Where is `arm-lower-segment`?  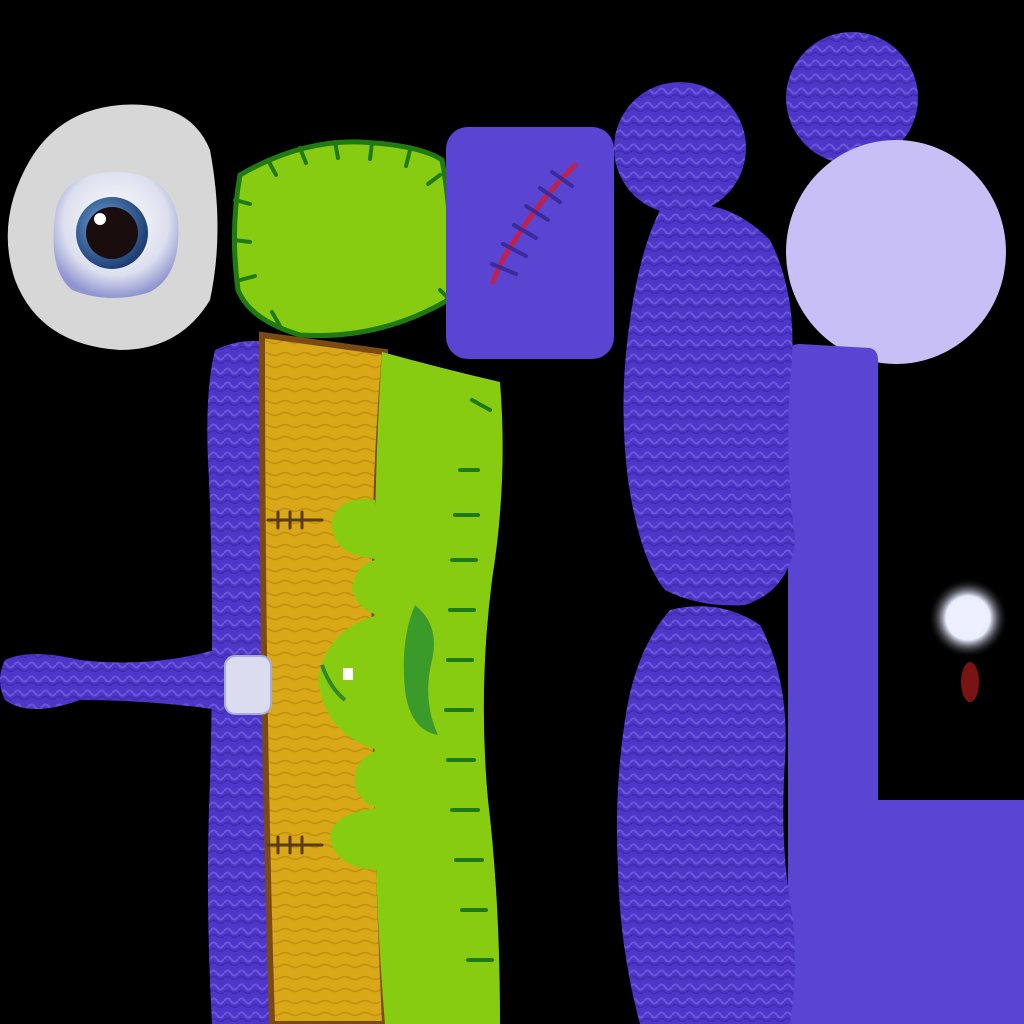 arm-lower-segment is located at coordinates (705, 815).